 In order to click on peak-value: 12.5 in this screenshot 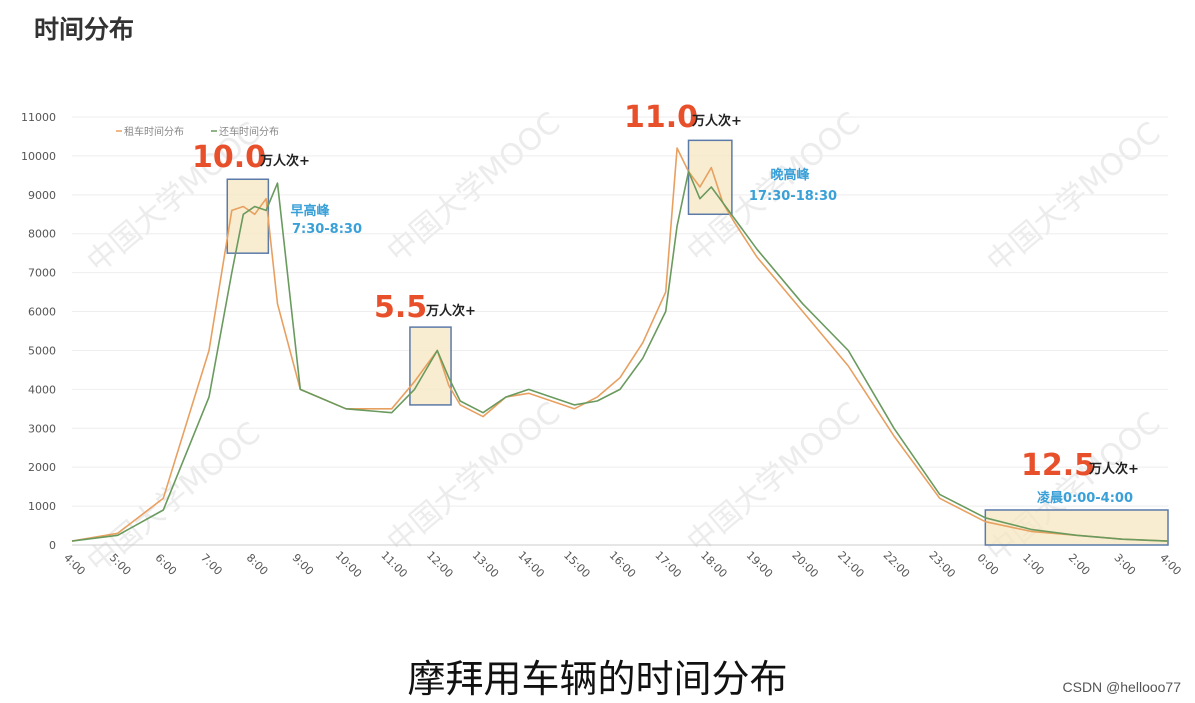, I will do `click(1058, 465)`.